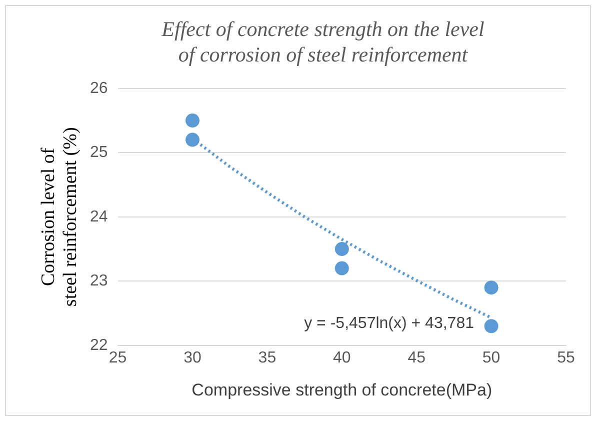 The width and height of the screenshot is (604, 426). What do you see at coordinates (322, 41) in the screenshot?
I see `chart-title: Effect of concrete strength on the level of corrosion of steel reinforcement` at bounding box center [322, 41].